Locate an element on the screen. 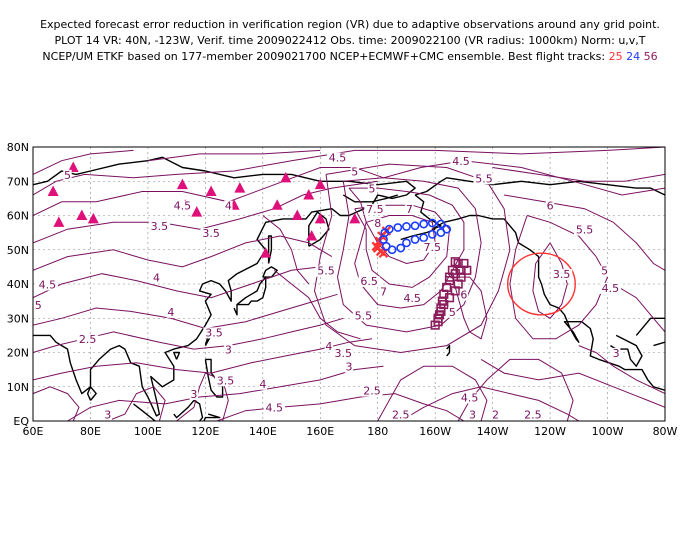  contour-label: 6.5 is located at coordinates (369, 281).